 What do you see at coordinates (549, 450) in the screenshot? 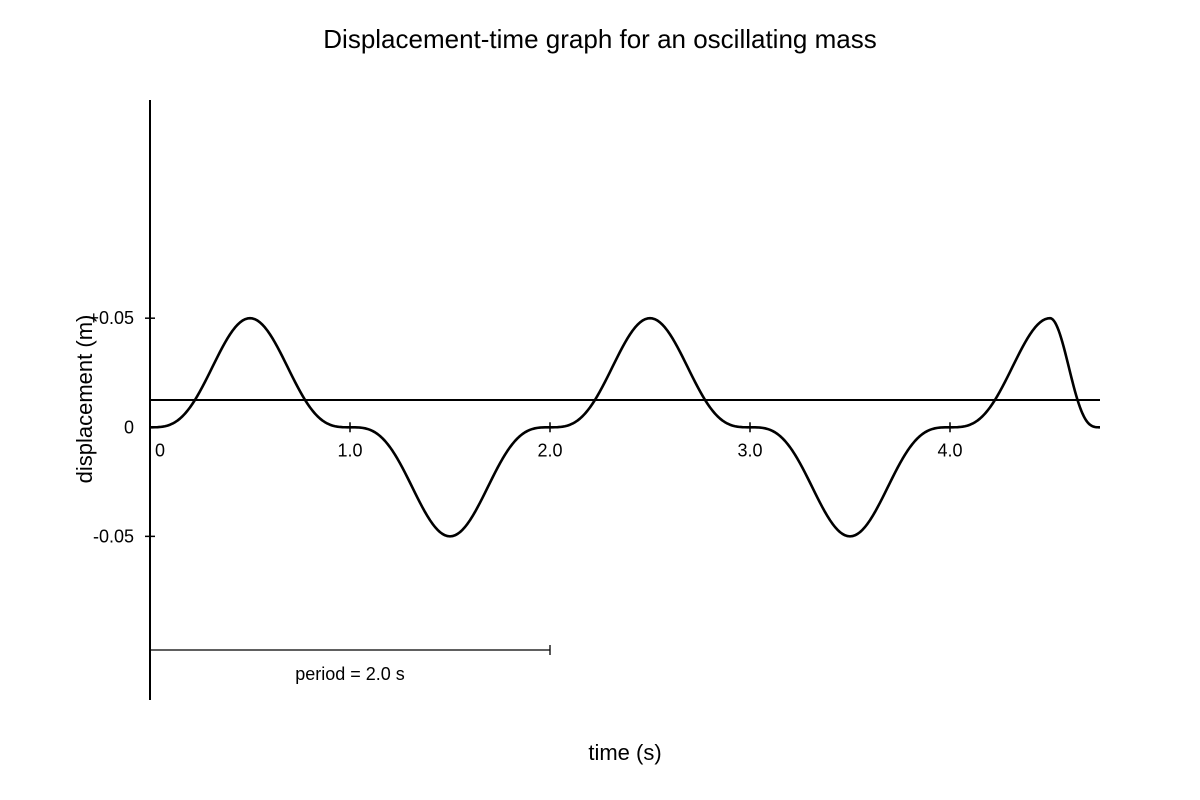
I see `x-tick-label: 2.0` at bounding box center [549, 450].